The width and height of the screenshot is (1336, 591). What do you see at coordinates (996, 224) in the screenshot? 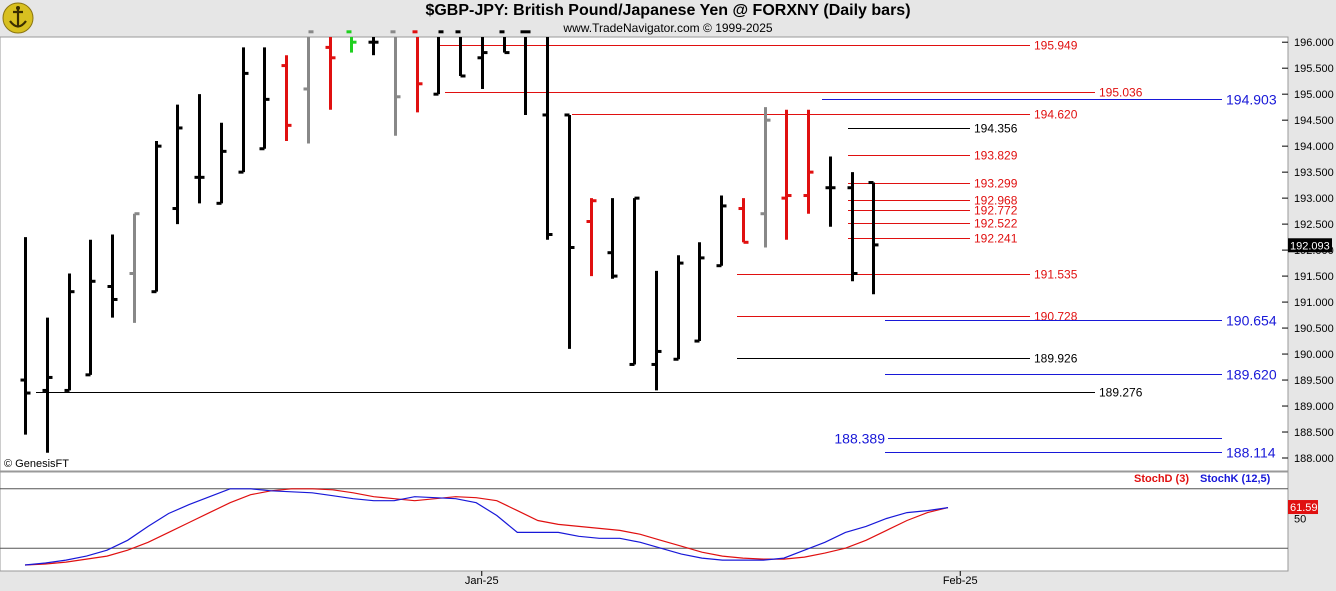
I see `level-label-192.522: 192.522` at bounding box center [996, 224].